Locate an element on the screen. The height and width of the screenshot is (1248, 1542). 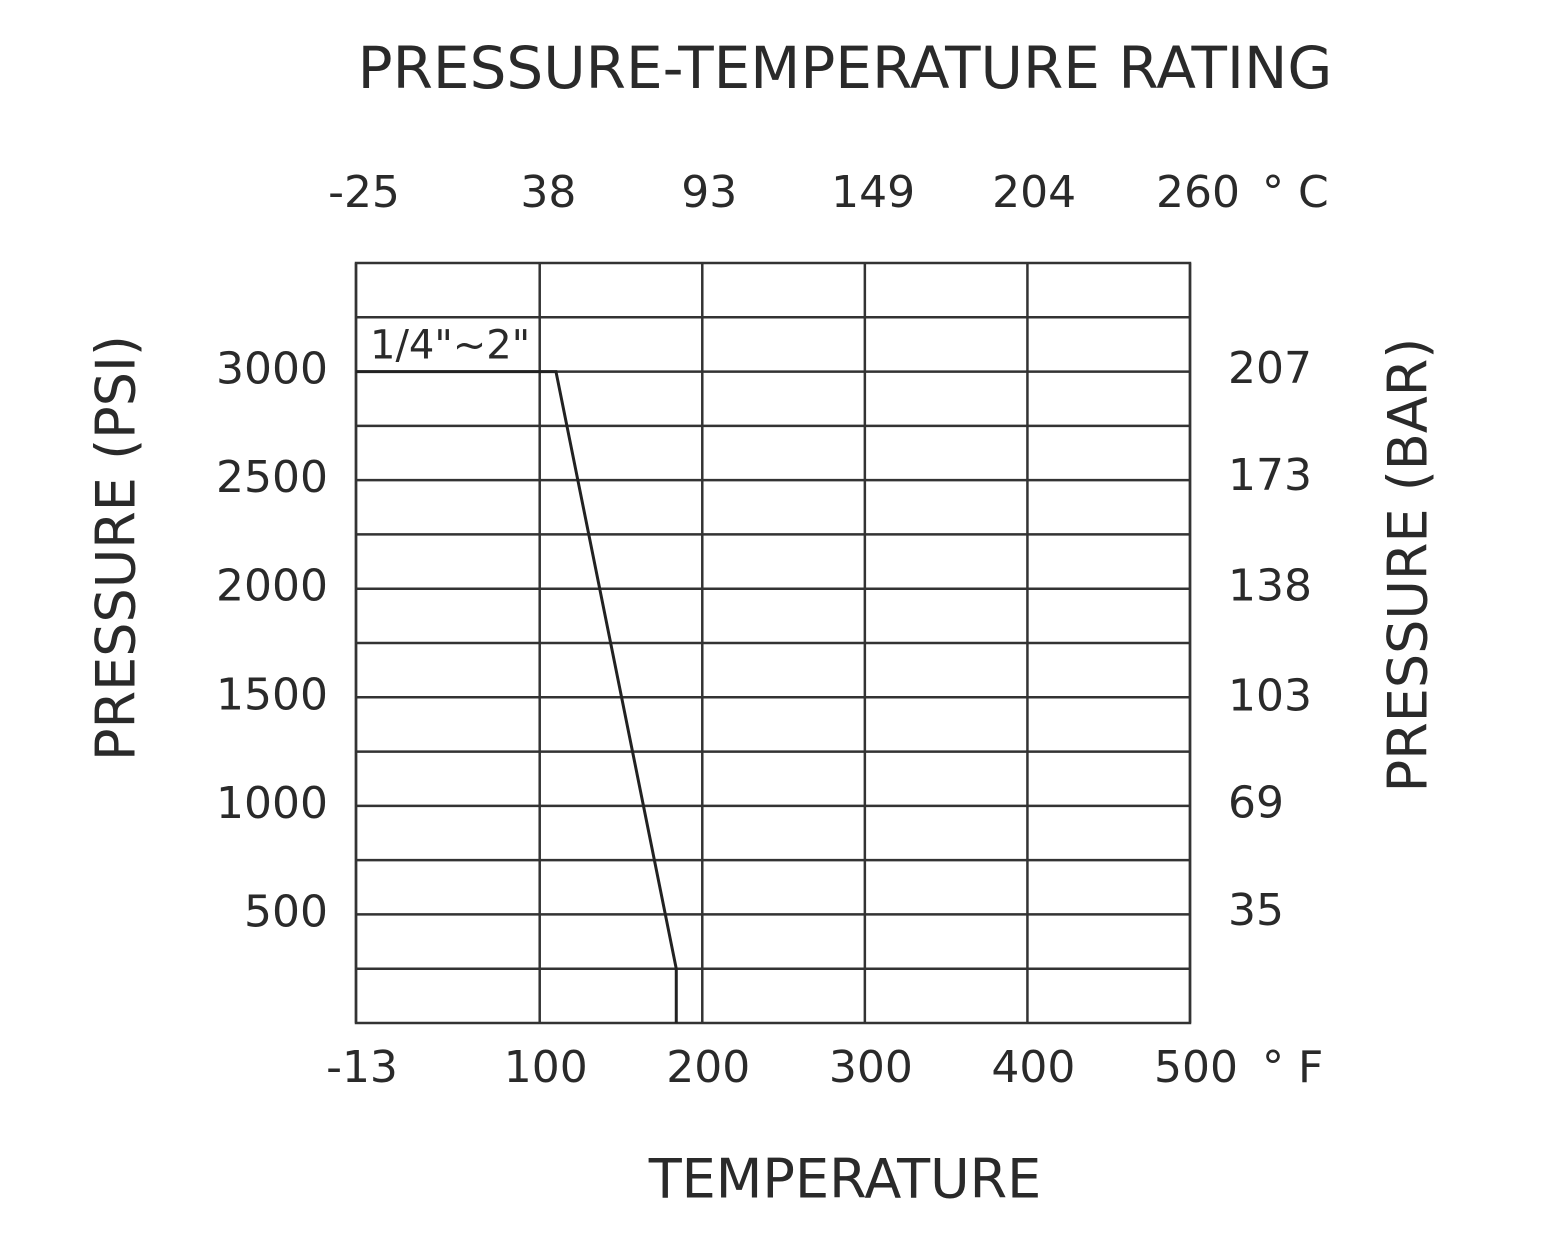
x-tick-label: 300 is located at coordinates (871, 1067).